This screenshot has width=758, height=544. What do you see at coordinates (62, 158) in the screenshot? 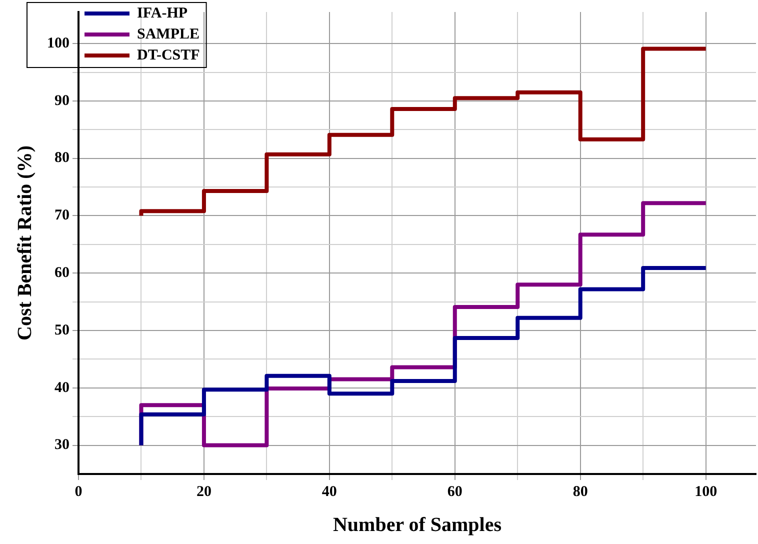
I see `y-tick-label: 80` at bounding box center [62, 158].